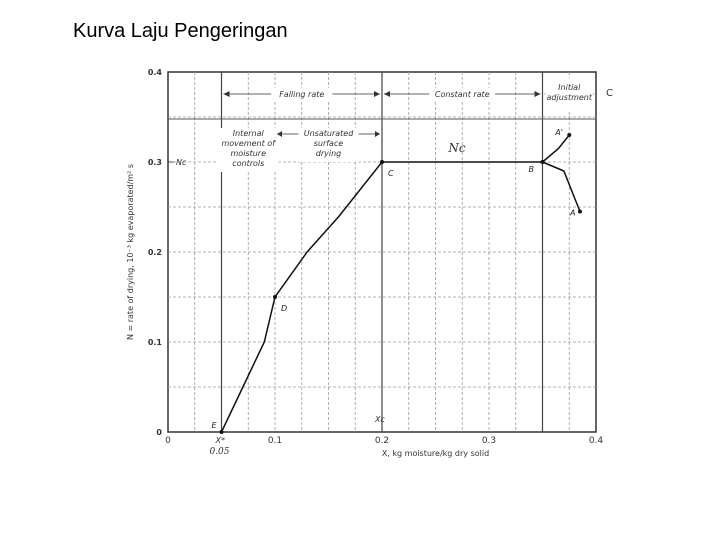 The image size is (720, 540). Describe the element at coordinates (435, 453) in the screenshot. I see `x-axis-title: X, kg moisture/kg dry solid` at that location.